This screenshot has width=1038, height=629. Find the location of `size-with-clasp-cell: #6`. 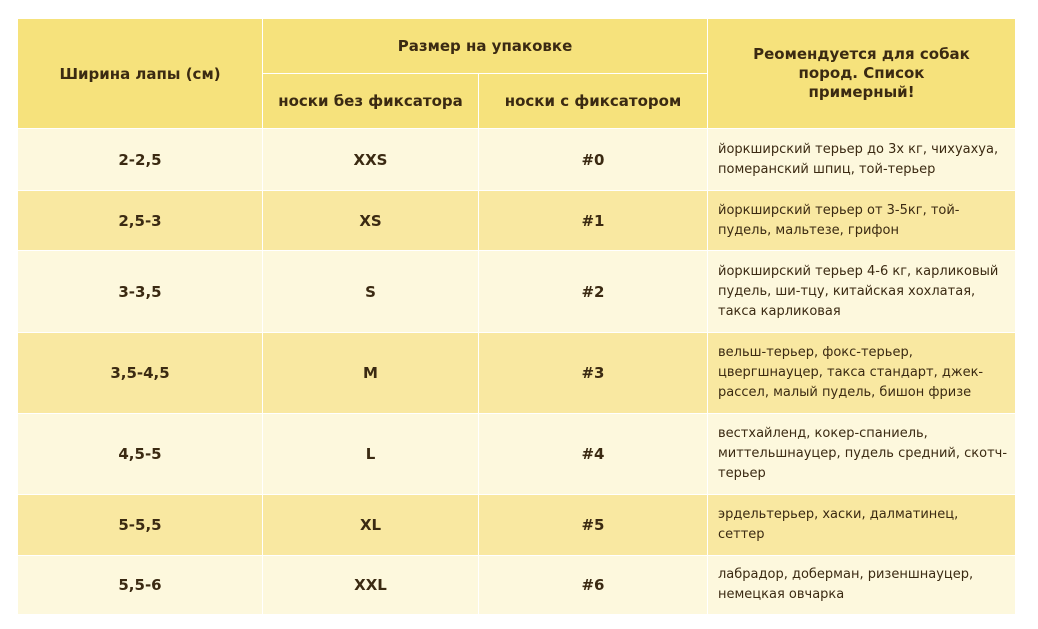

size-with-clasp-cell: #6 is located at coordinates (593, 585).